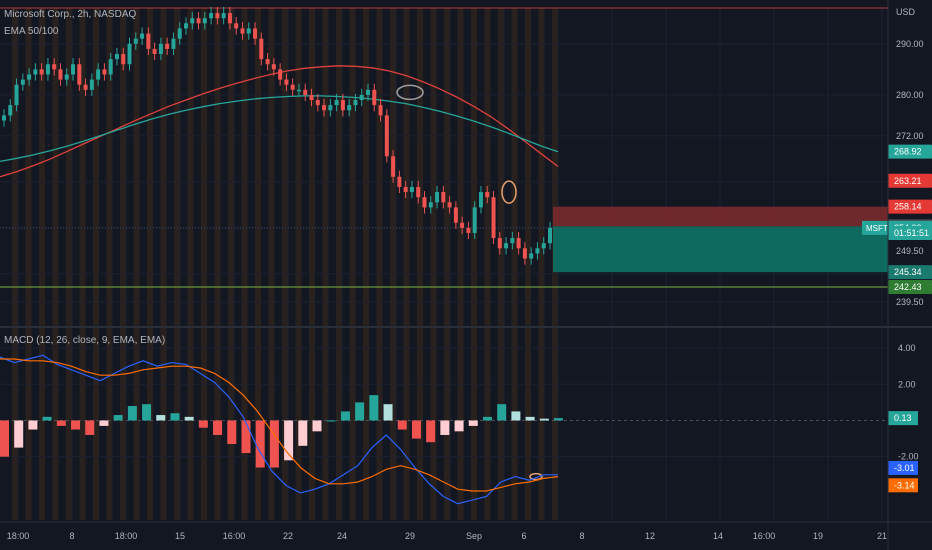 The image size is (932, 550). Describe the element at coordinates (70, 14) in the screenshot. I see `symbol-legend: Microsoft Corp., 2h, NASDAQ` at that location.